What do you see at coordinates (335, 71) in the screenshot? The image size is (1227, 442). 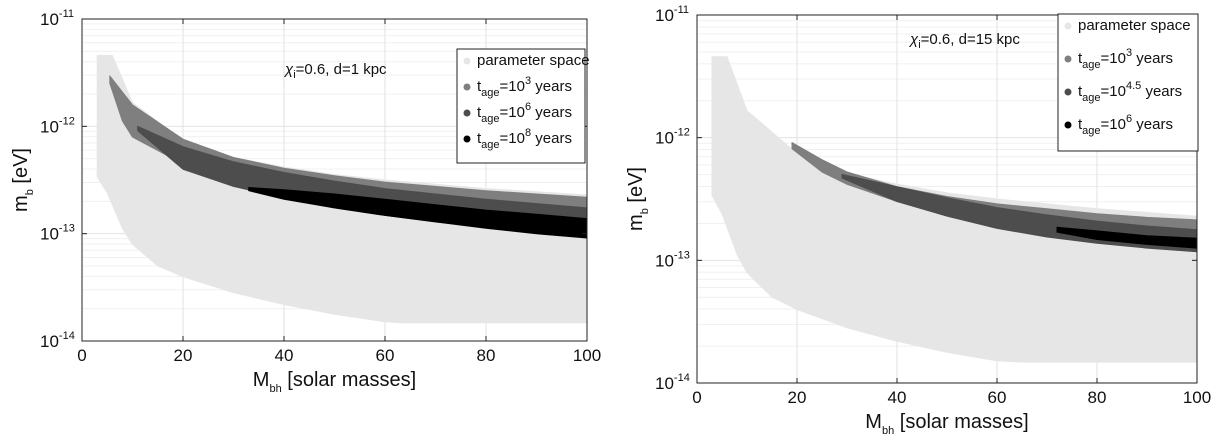 I see `chart-annotation: χi=0.6, d=1 kpc` at bounding box center [335, 71].